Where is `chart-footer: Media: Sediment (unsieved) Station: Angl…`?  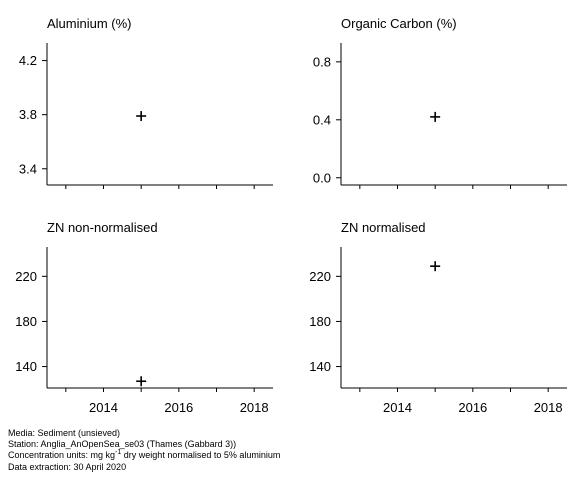 chart-footer: Media: Sediment (unsieved) Station: Angl… is located at coordinates (144, 450).